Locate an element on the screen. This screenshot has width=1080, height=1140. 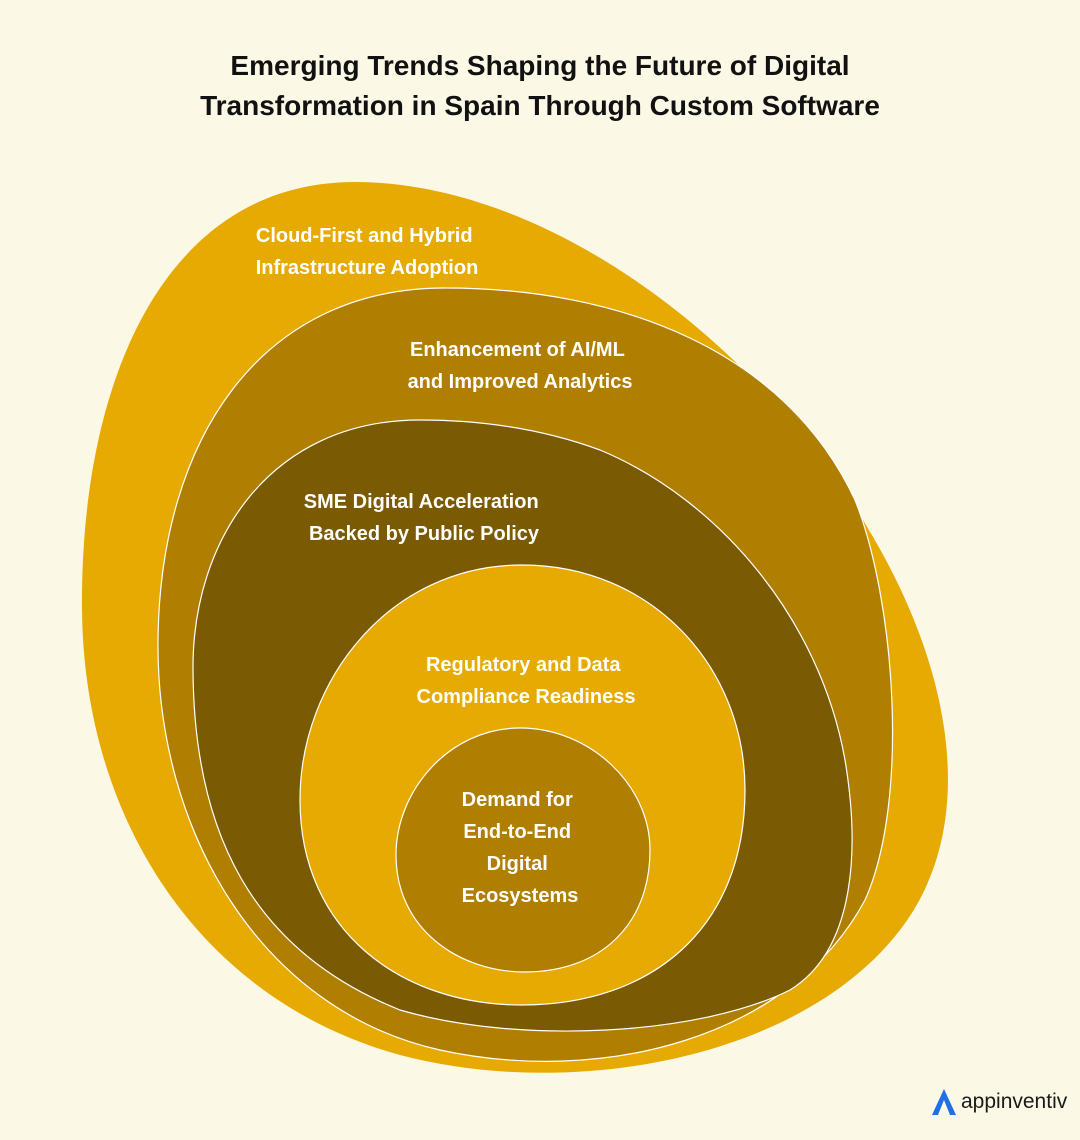
layer-2-label-line: Enhancement of AI/ML is located at coordinates (517, 350).